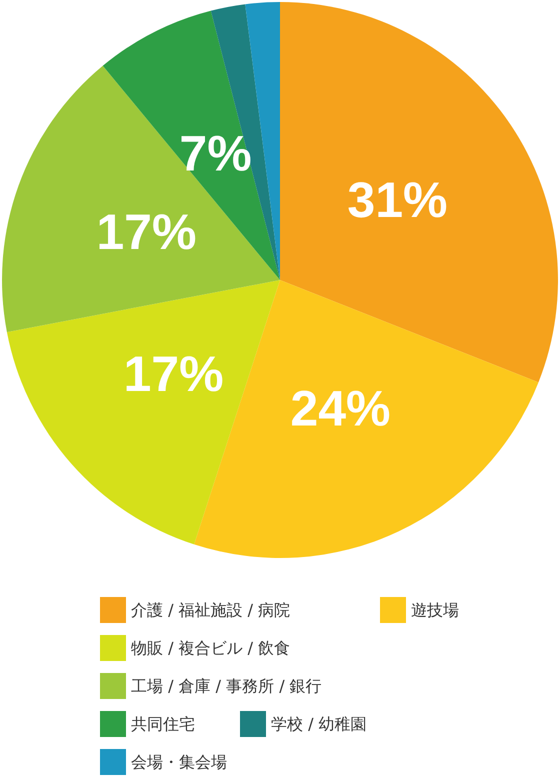  I want to click on legend-label: 学校 / 幼稚園, so click(319, 724).